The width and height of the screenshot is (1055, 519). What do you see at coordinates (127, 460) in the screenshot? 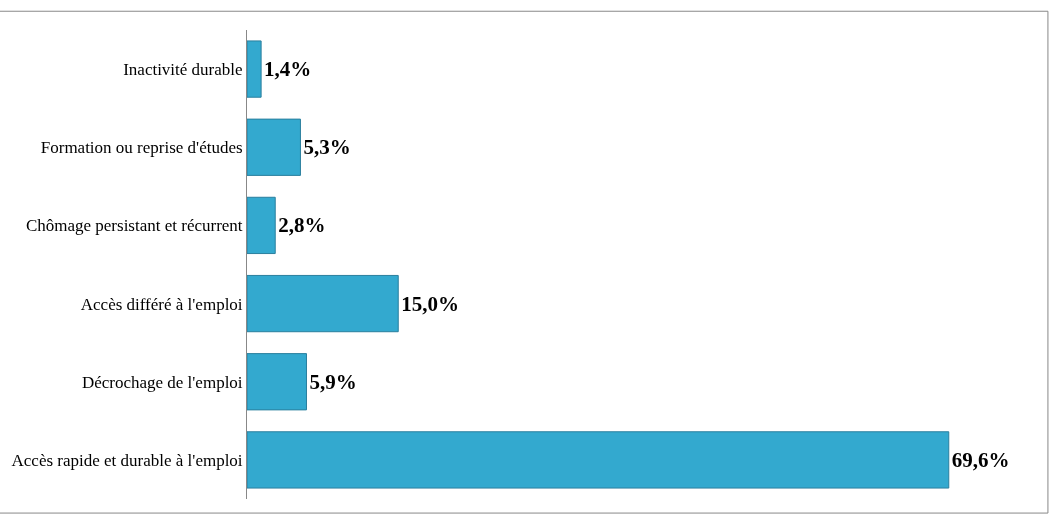
I see `y-tick-label: Accès rapide et durable à l'emploi` at bounding box center [127, 460].